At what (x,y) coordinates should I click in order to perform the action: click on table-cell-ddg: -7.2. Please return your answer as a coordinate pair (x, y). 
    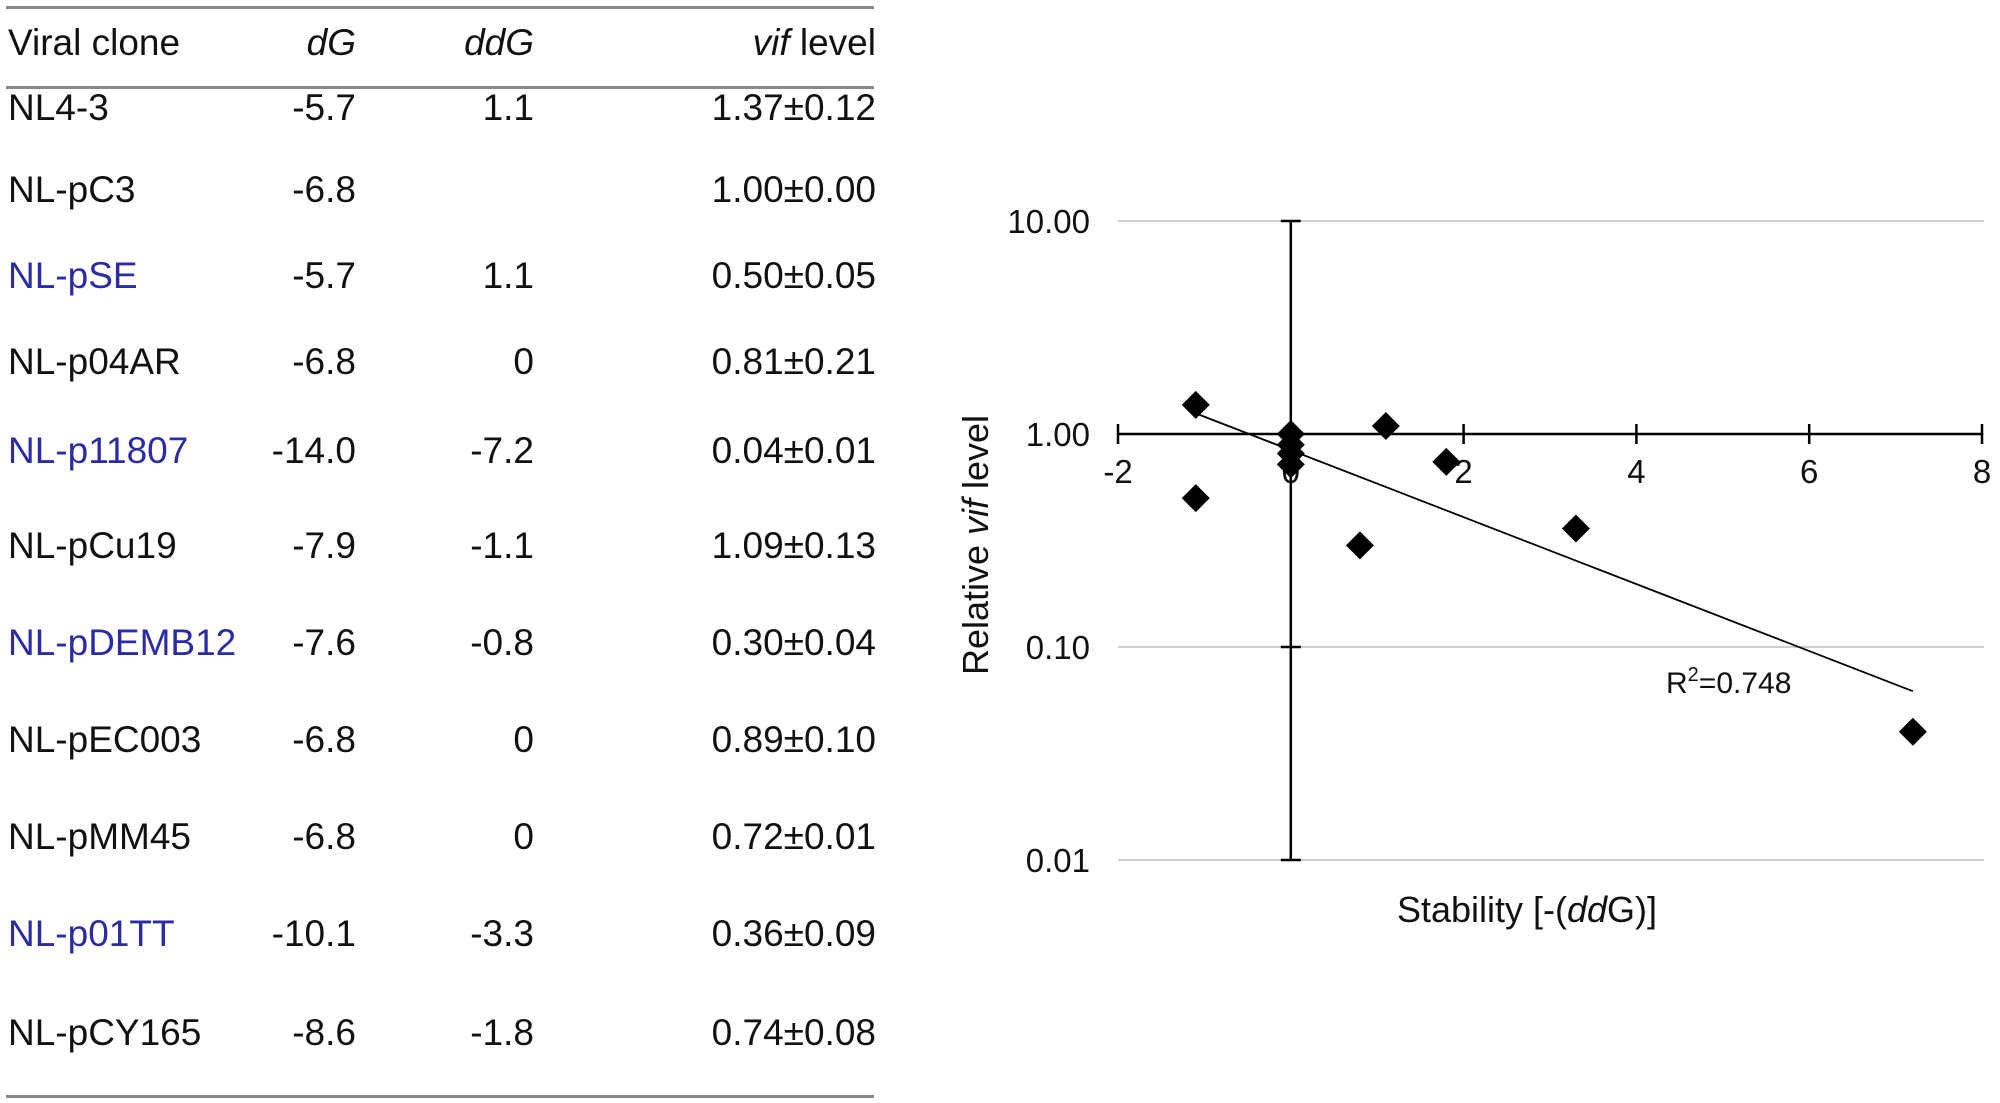
    Looking at the image, I should click on (502, 450).